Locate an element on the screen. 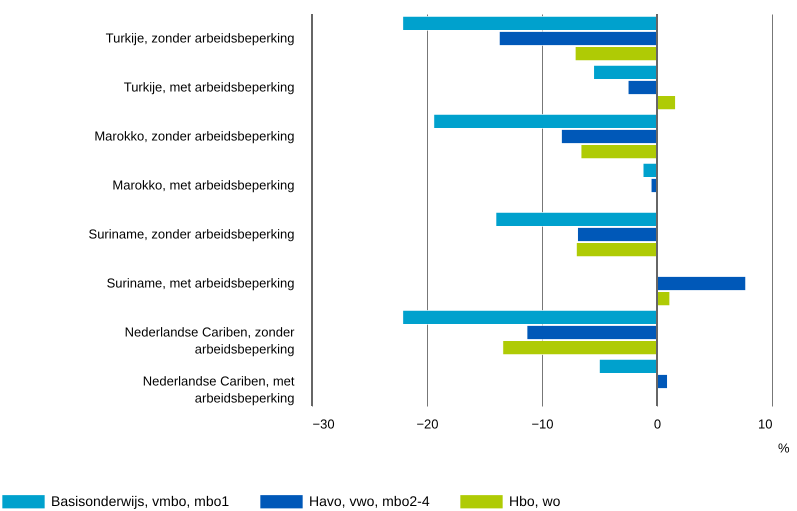  y-tick-label: Turkije, met arbeidsbeperking is located at coordinates (209, 87).